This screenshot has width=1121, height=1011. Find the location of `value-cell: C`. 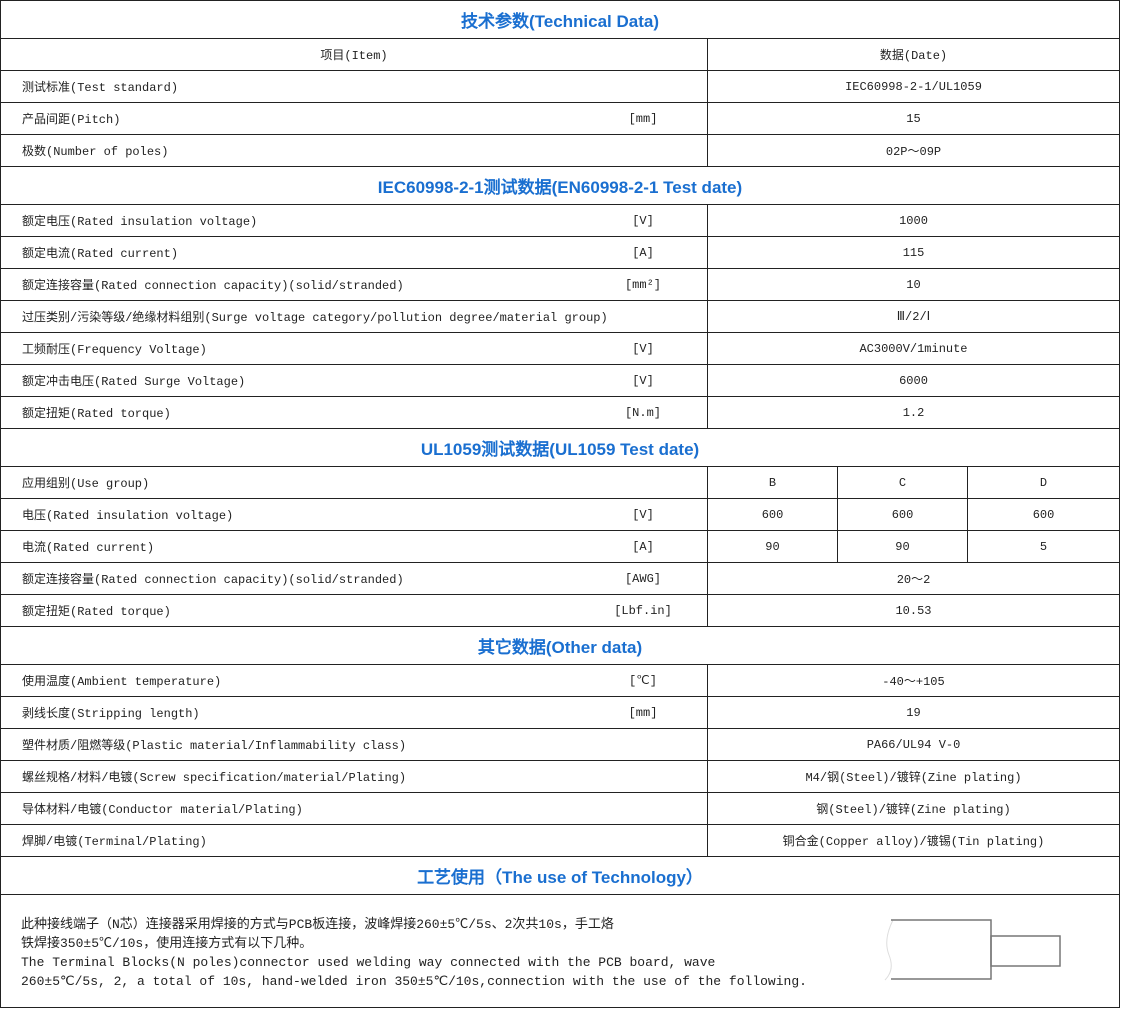

value-cell: C is located at coordinates (903, 482).